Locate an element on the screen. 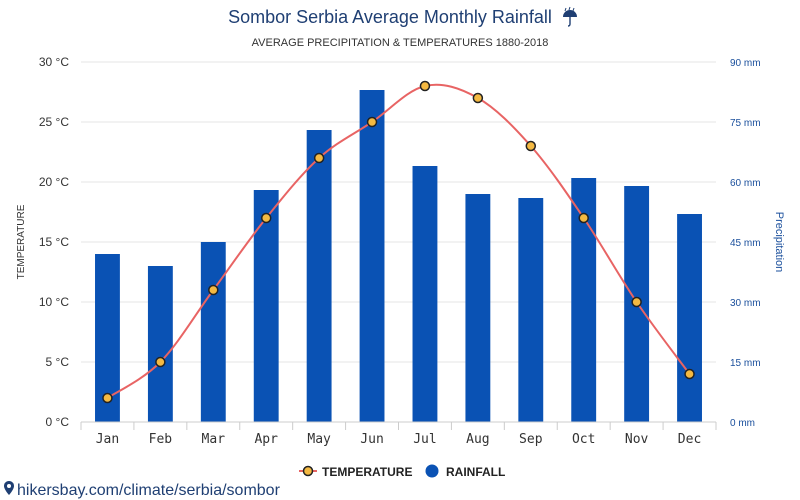  y-left-tick-label: 10 °C is located at coordinates (54, 302).